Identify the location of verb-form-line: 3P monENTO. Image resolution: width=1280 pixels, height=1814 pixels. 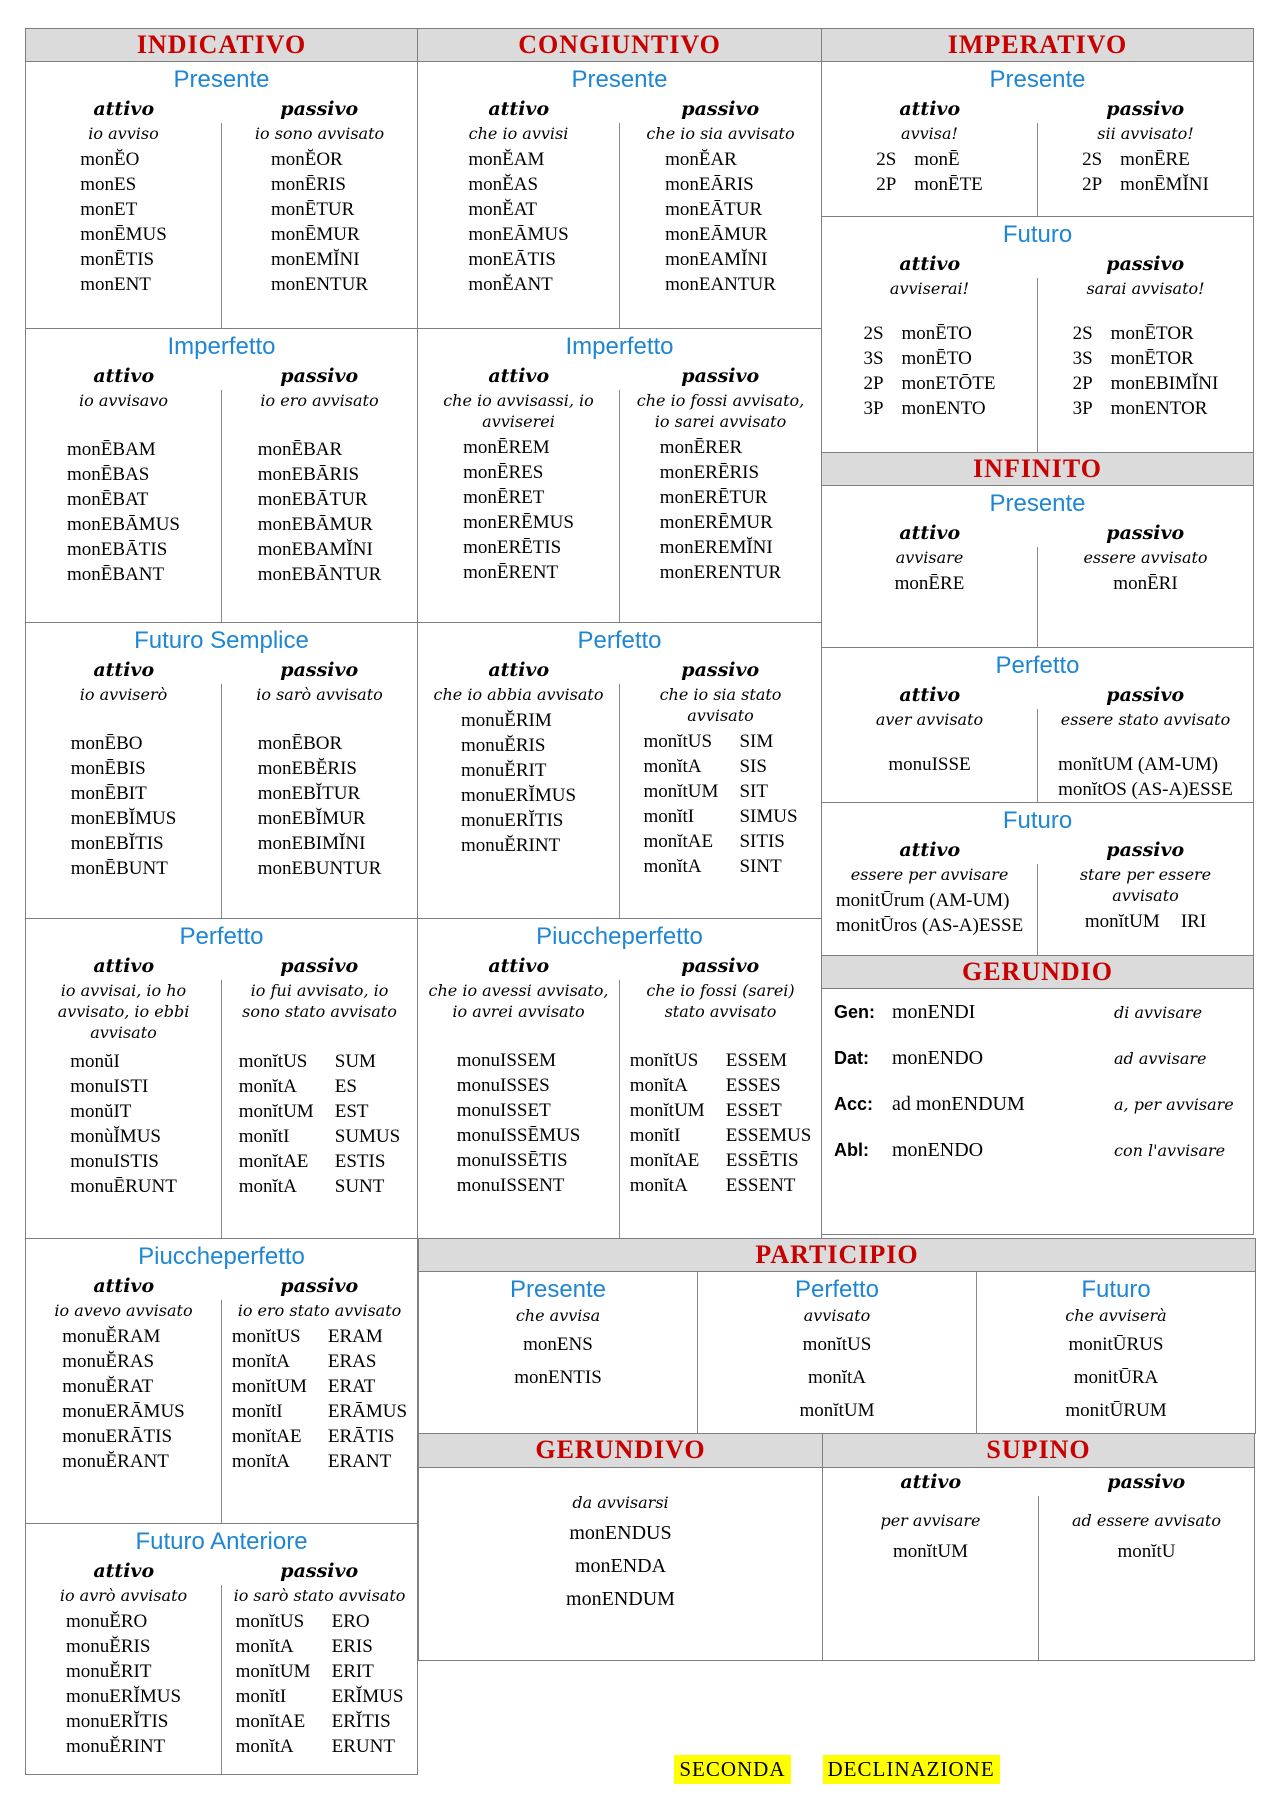
(924, 408).